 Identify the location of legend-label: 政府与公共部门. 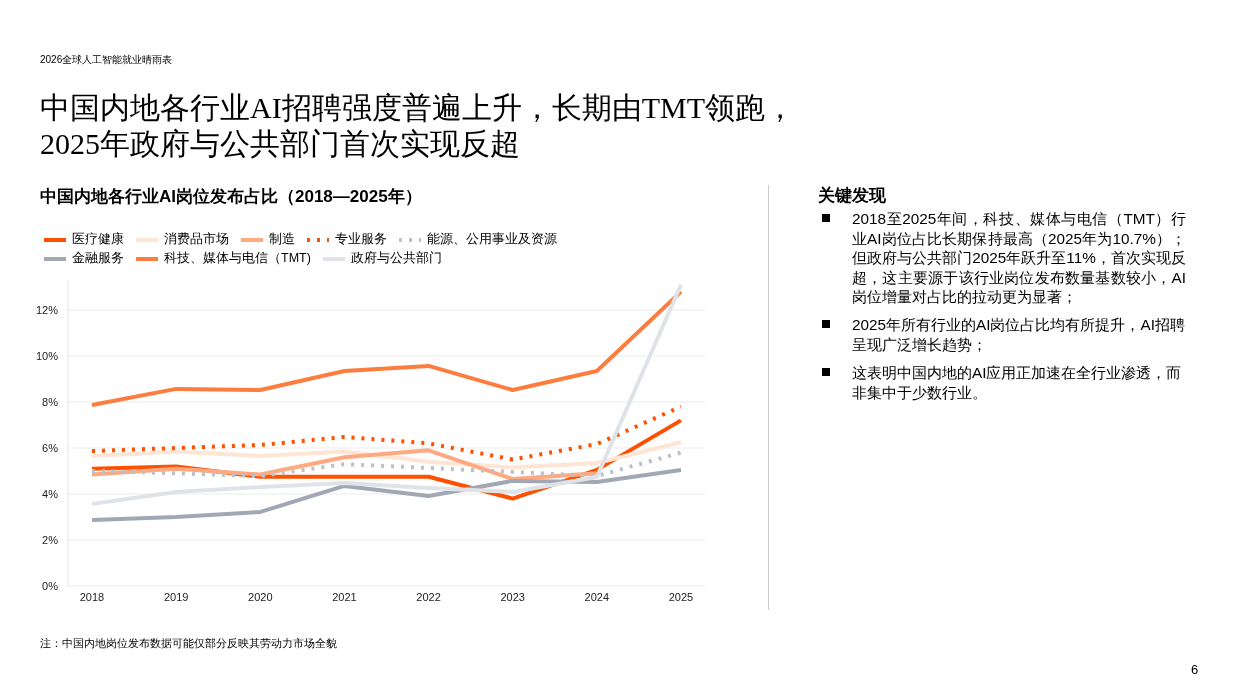
(396, 258).